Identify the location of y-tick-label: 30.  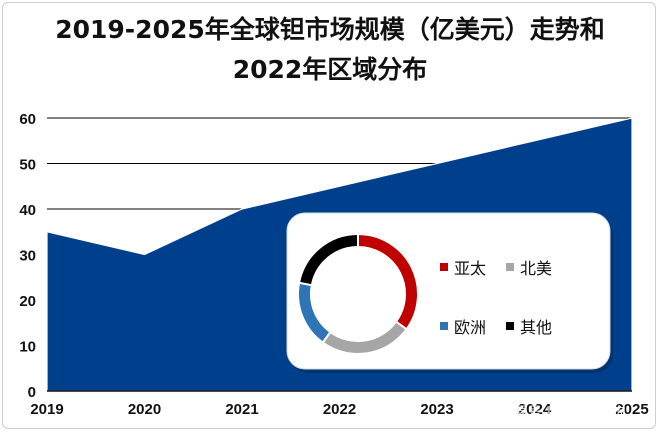
(27, 256).